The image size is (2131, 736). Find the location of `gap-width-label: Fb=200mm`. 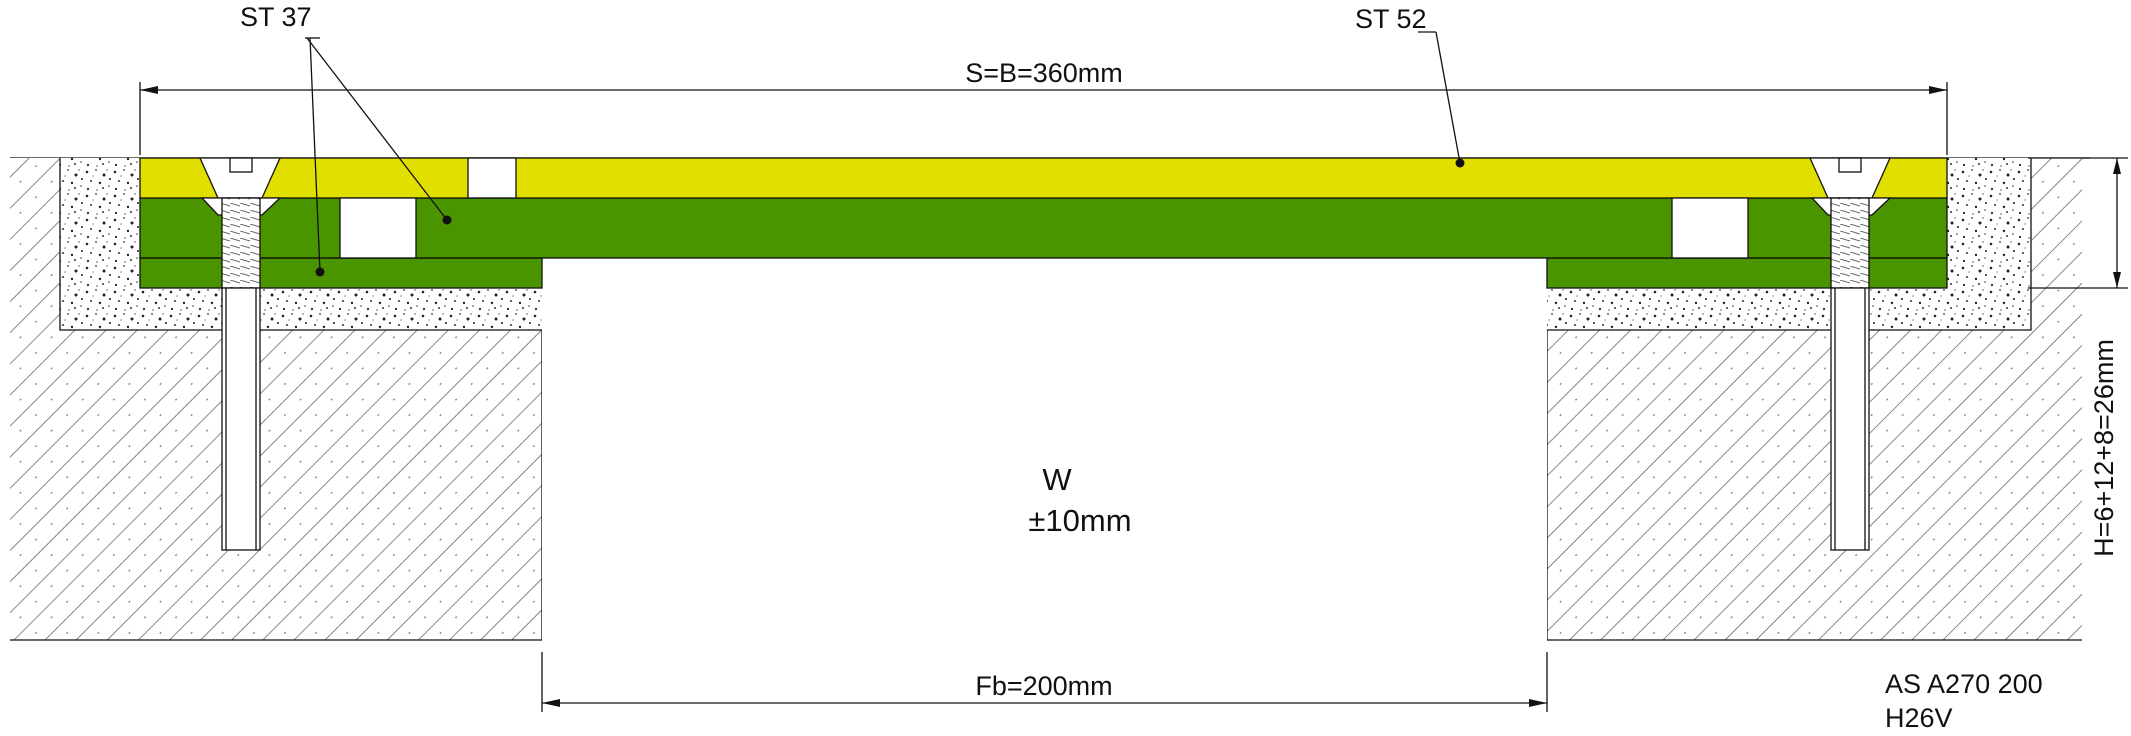

gap-width-label: Fb=200mm is located at coordinates (1043, 686).